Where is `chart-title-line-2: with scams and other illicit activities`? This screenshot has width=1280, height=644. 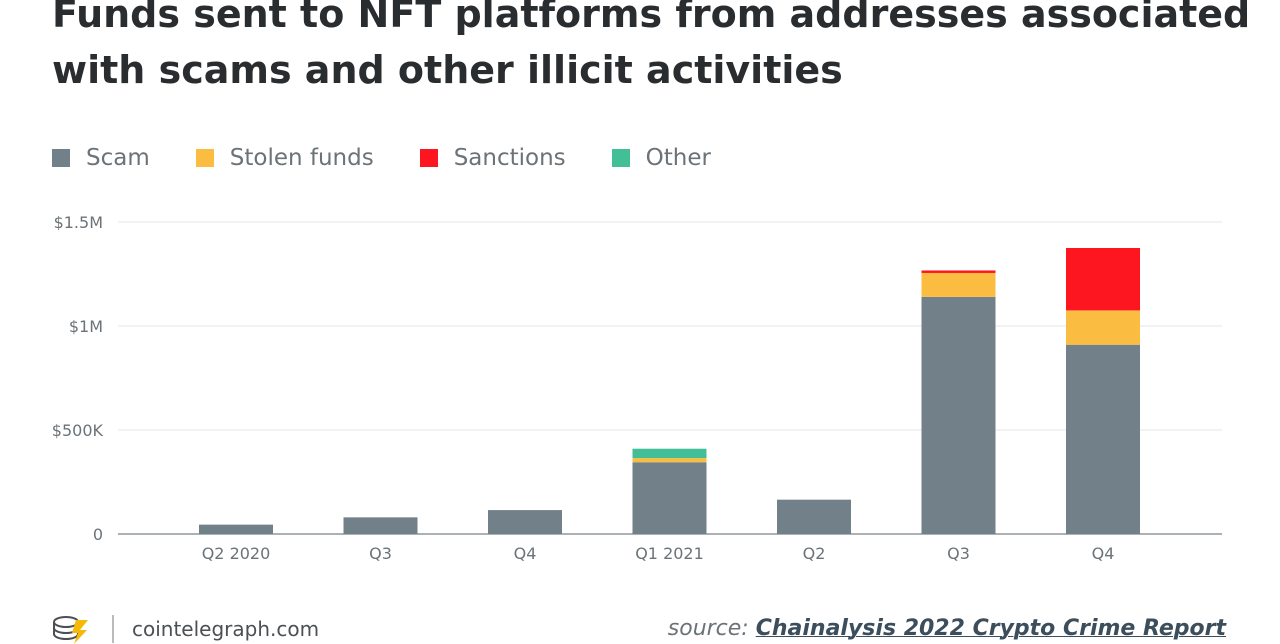 chart-title-line-2: with scams and other illicit activities is located at coordinates (447, 70).